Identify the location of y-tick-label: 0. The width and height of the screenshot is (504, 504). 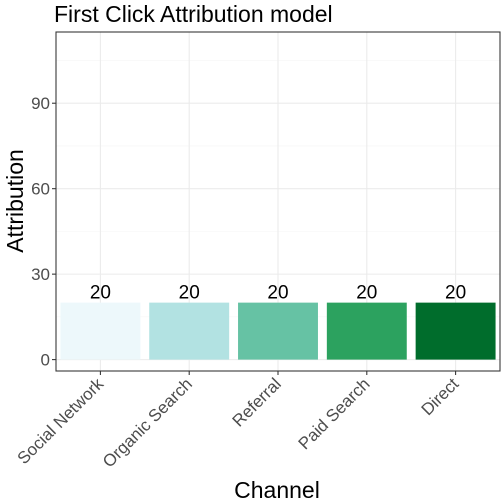
(45, 360).